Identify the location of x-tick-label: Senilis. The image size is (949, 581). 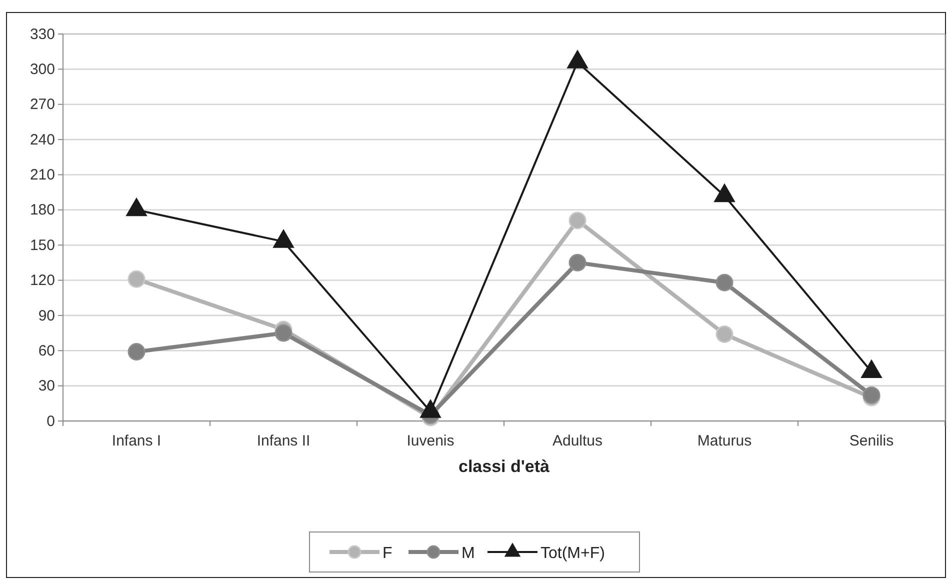
(871, 441).